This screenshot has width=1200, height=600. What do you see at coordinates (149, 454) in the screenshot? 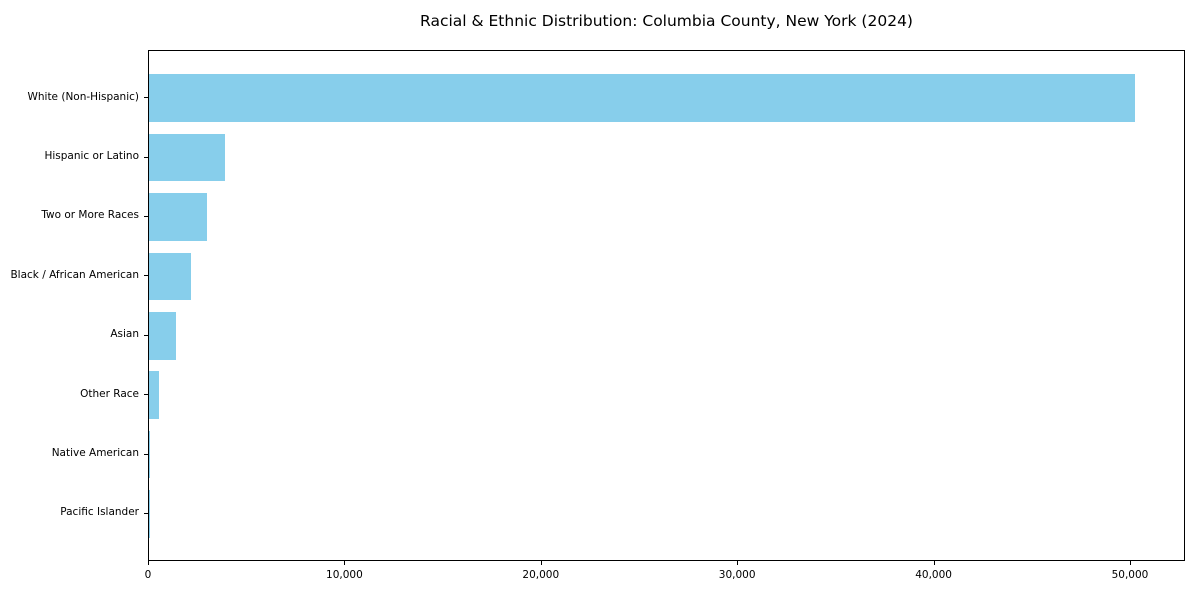
I see `bar-native-american` at bounding box center [149, 454].